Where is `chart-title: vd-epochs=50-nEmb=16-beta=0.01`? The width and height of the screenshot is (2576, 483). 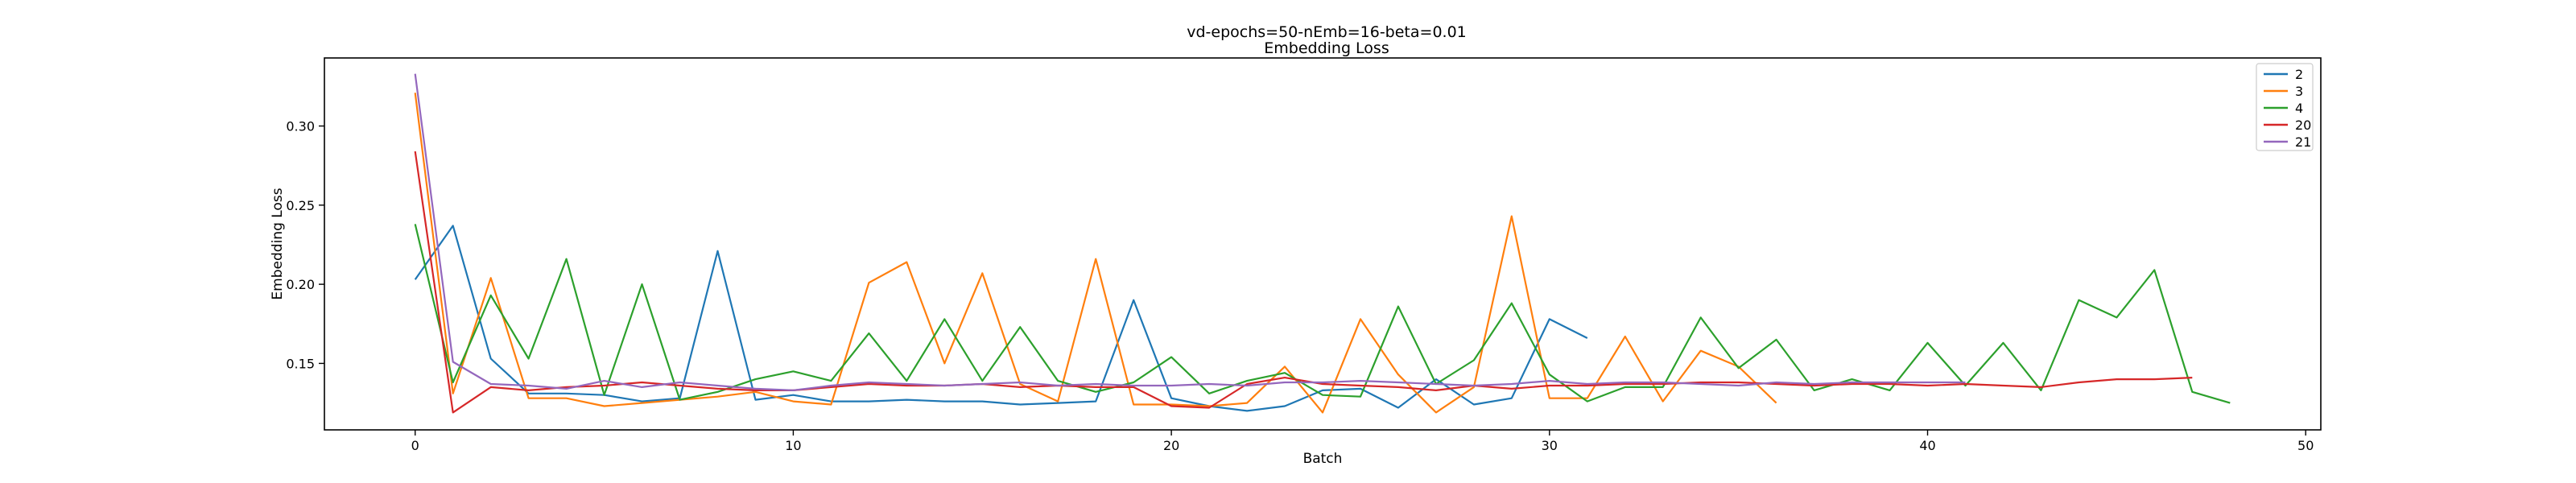
chart-title: vd-epochs=50-nEmb=16-beta=0.01 is located at coordinates (1327, 32).